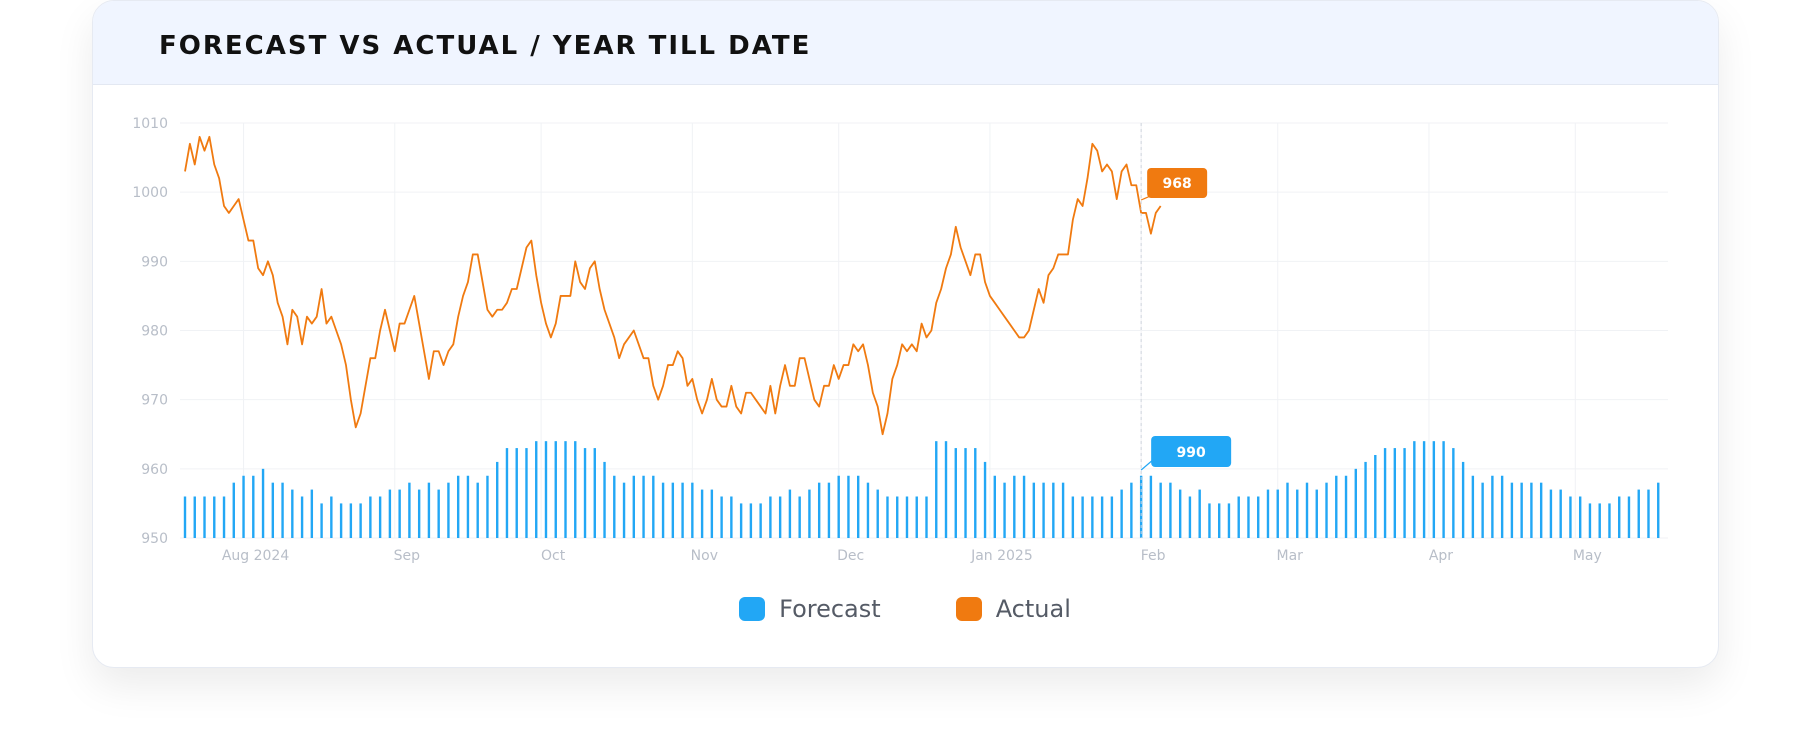 The width and height of the screenshot is (1810, 735). Describe the element at coordinates (1033, 609) in the screenshot. I see `legend-label-actual: Actual` at that location.